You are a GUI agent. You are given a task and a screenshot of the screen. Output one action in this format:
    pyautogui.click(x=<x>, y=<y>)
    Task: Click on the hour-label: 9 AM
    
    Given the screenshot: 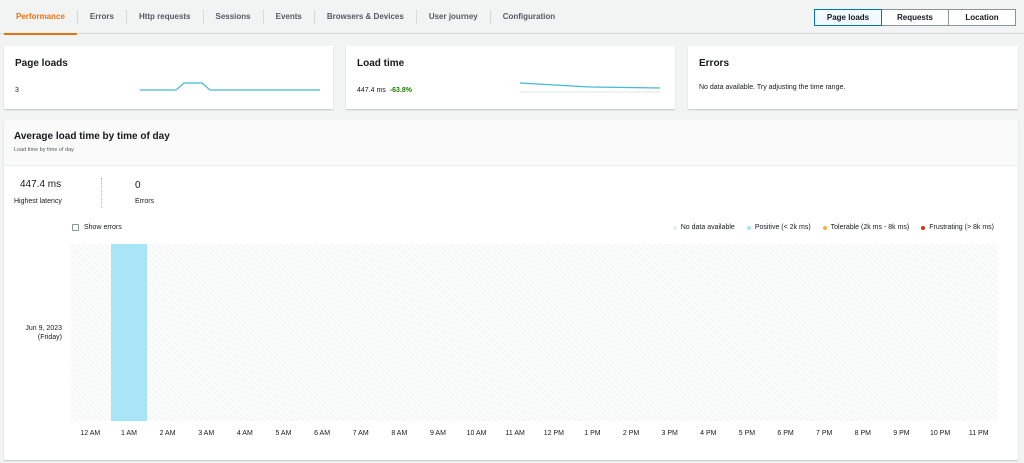 What is the action you would take?
    pyautogui.click(x=437, y=433)
    